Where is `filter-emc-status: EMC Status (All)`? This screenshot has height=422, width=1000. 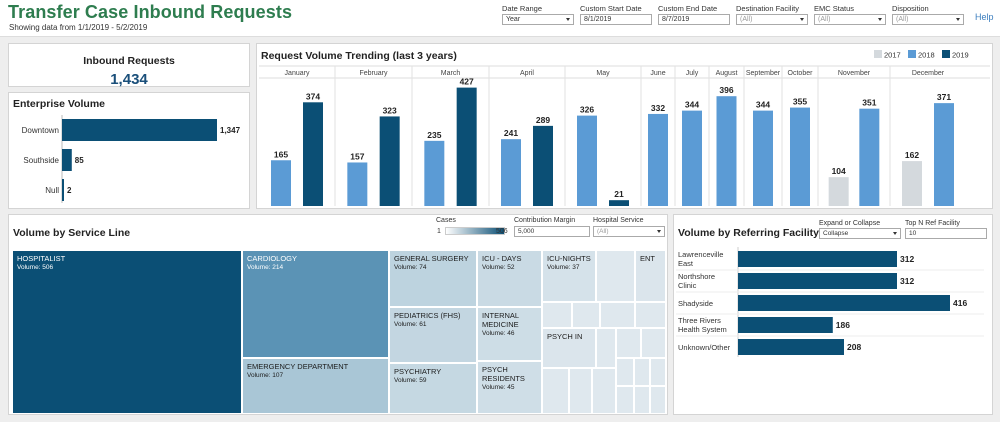
filter-emc-status: EMC Status (All) is located at coordinates (850, 14).